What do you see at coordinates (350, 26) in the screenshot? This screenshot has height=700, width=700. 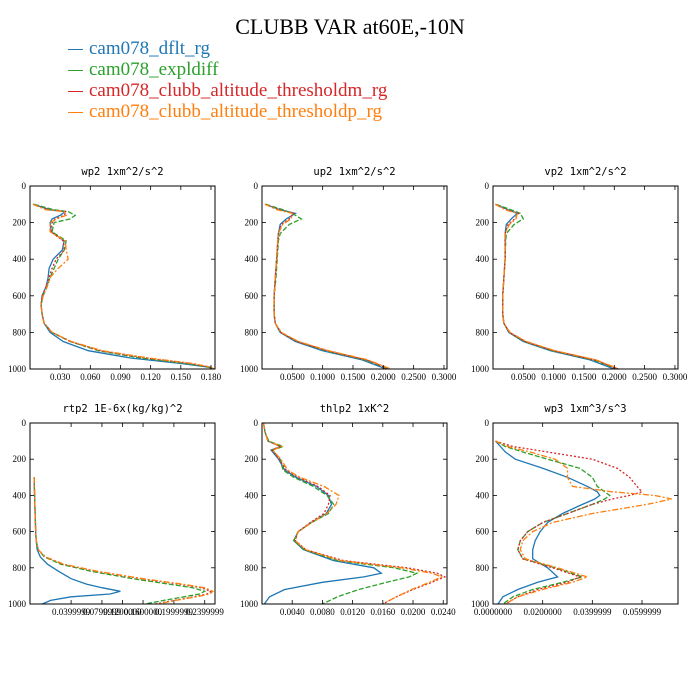 I see `page-title: CLUBB VAR at60E,-10N` at bounding box center [350, 26].